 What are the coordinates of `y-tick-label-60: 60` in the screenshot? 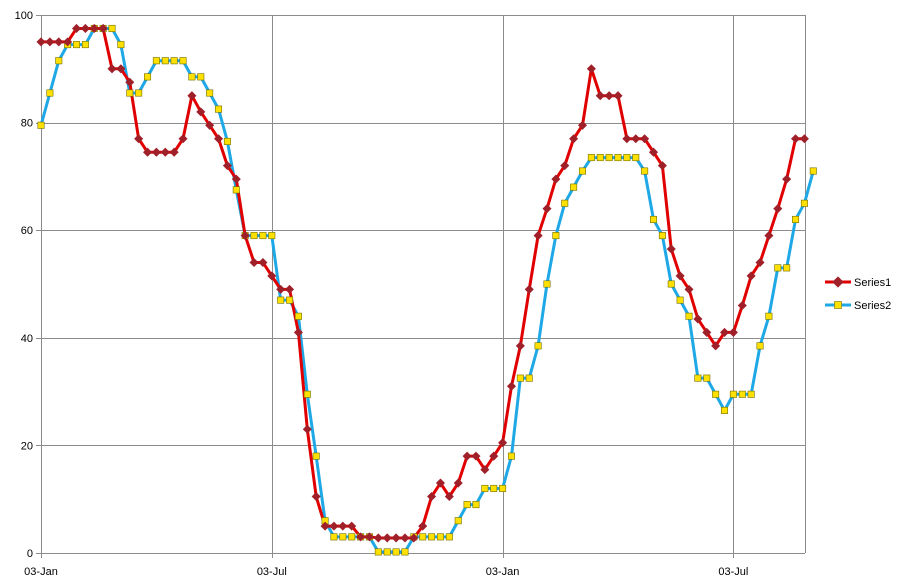 It's located at (27, 231).